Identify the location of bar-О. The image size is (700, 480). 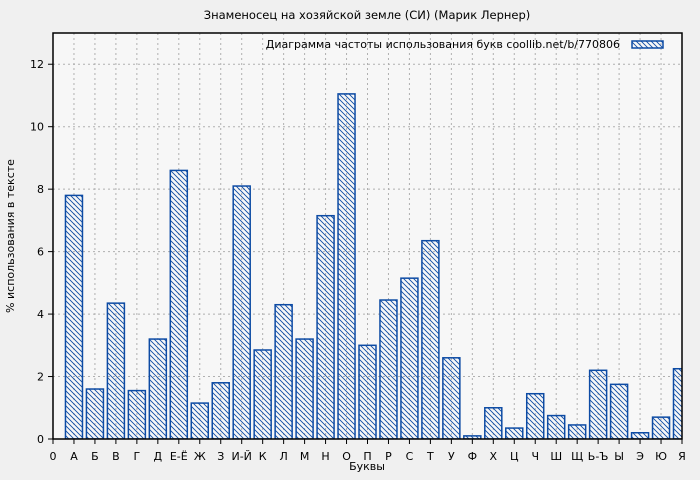
(346, 266).